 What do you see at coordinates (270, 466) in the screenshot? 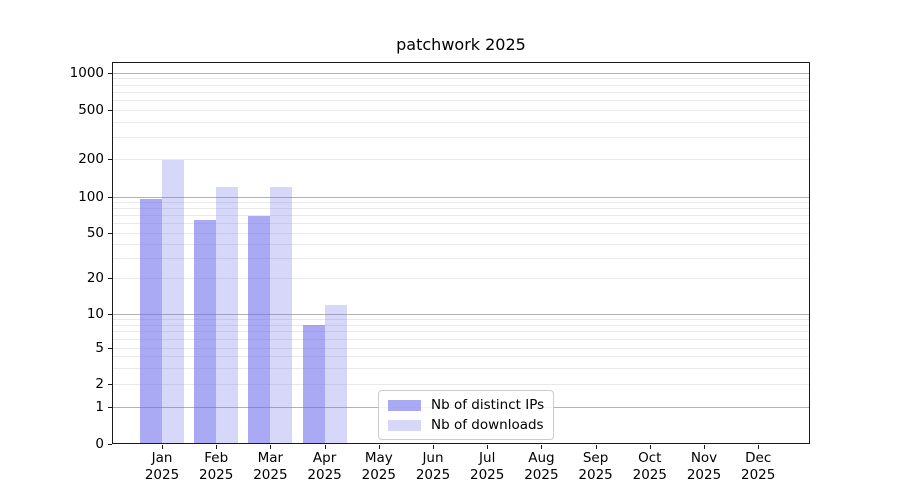
I see `x-tick-label: Mar 2025` at bounding box center [270, 466].